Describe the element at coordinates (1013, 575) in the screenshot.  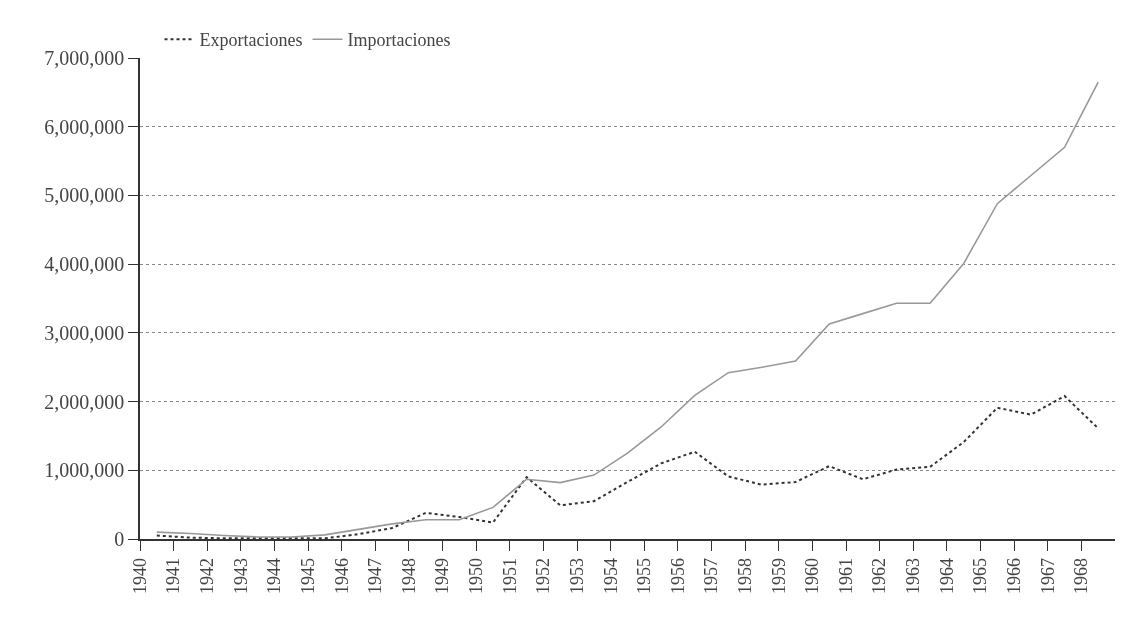
I see `x-tick-label: 1966` at that location.